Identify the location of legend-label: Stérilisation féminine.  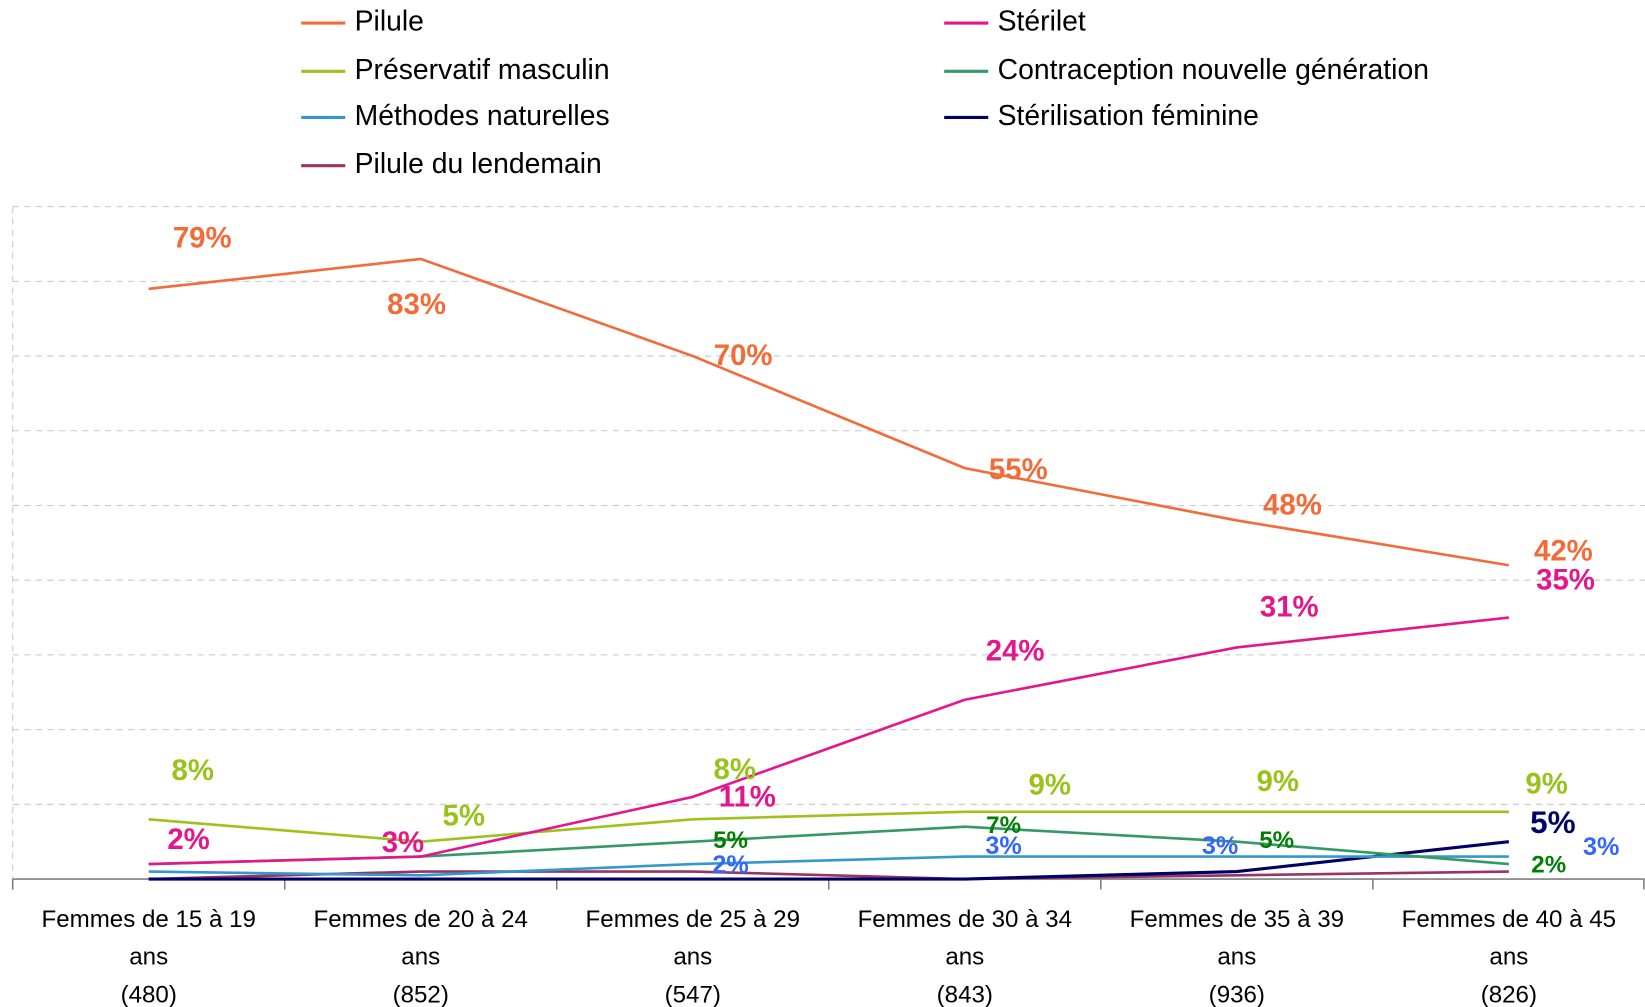
(1128, 116).